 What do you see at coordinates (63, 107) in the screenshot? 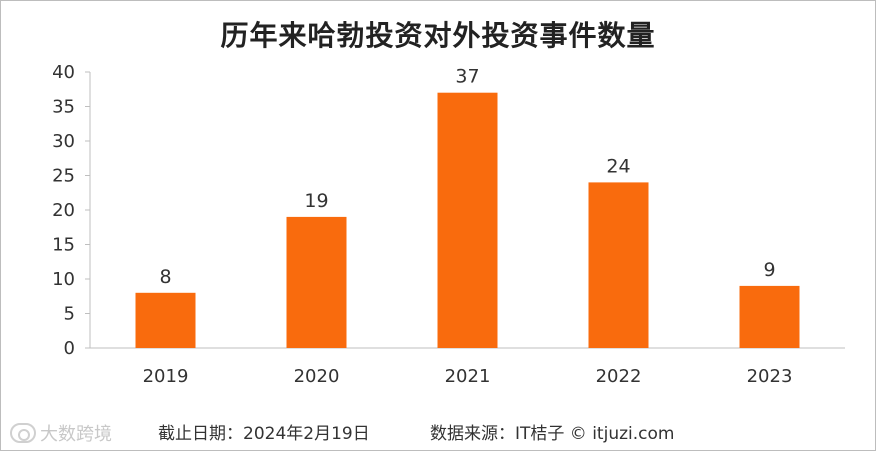
I see `y-tick-label: 35` at bounding box center [63, 107].